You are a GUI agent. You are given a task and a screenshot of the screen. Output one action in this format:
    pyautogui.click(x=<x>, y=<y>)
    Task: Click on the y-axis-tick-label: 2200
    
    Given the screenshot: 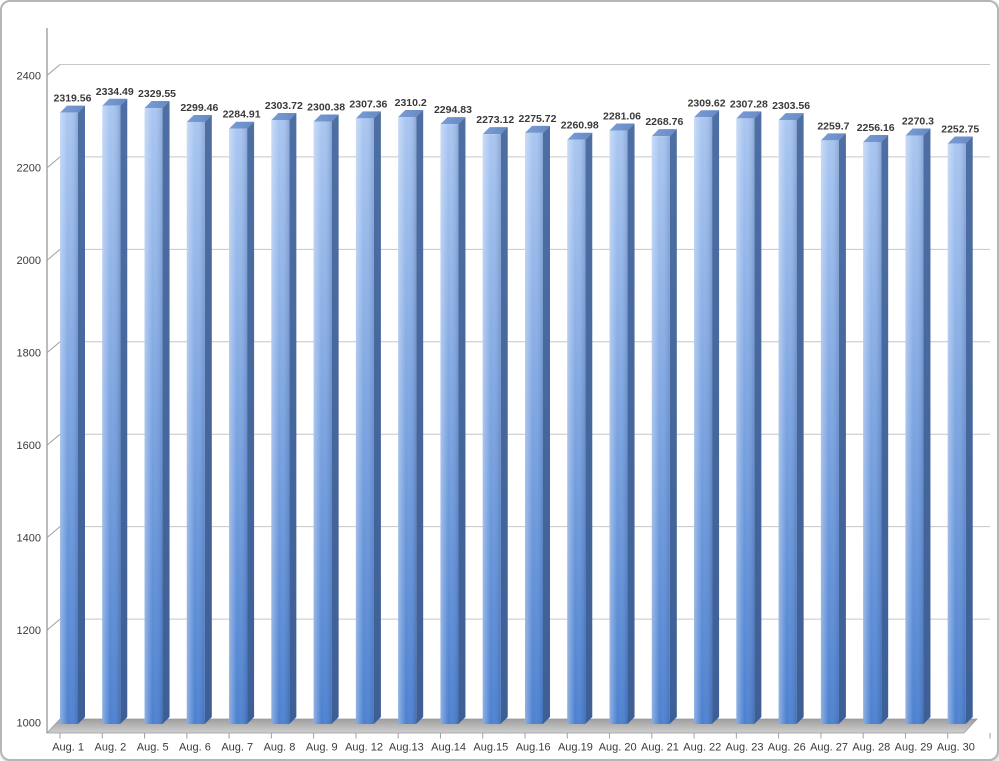 What is the action you would take?
    pyautogui.click(x=29, y=169)
    